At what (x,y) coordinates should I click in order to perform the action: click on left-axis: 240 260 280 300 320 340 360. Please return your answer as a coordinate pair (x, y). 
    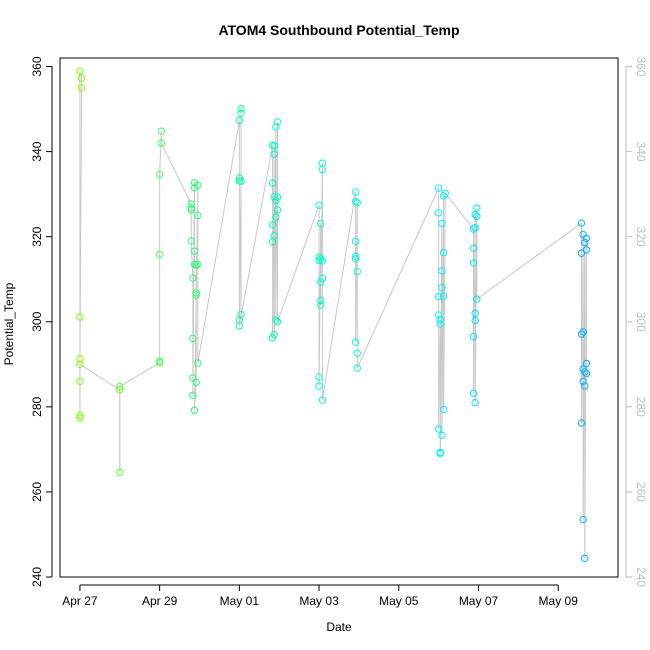
    Looking at the image, I should click on (41, 321).